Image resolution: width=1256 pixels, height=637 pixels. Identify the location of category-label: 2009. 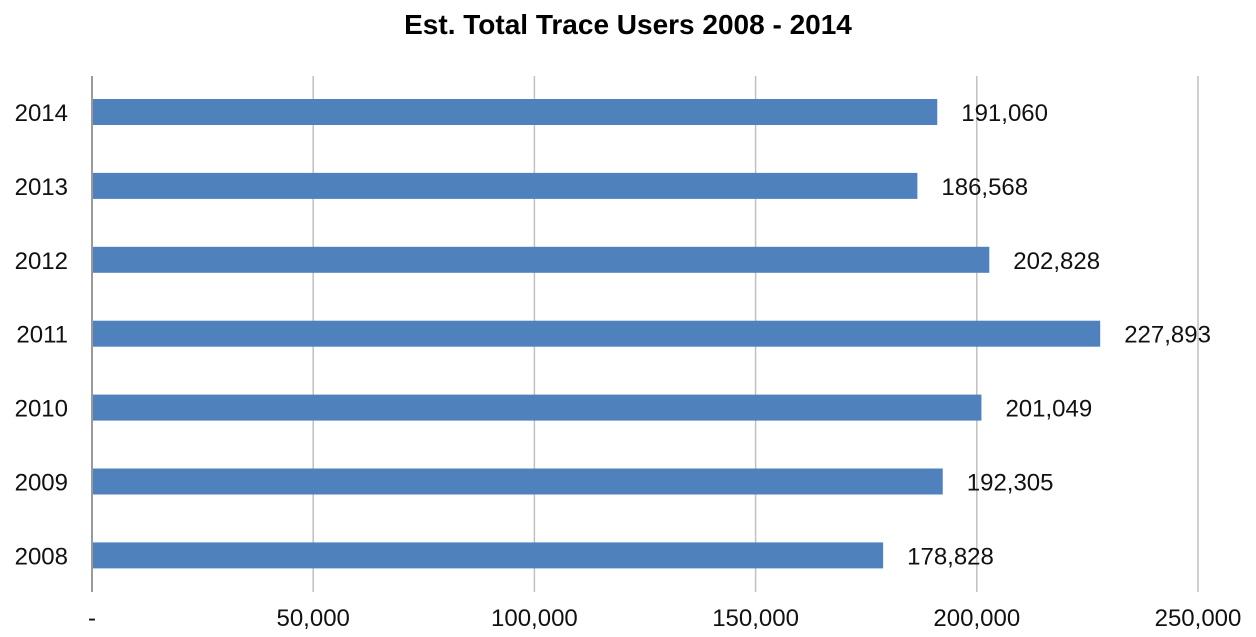
(41, 483).